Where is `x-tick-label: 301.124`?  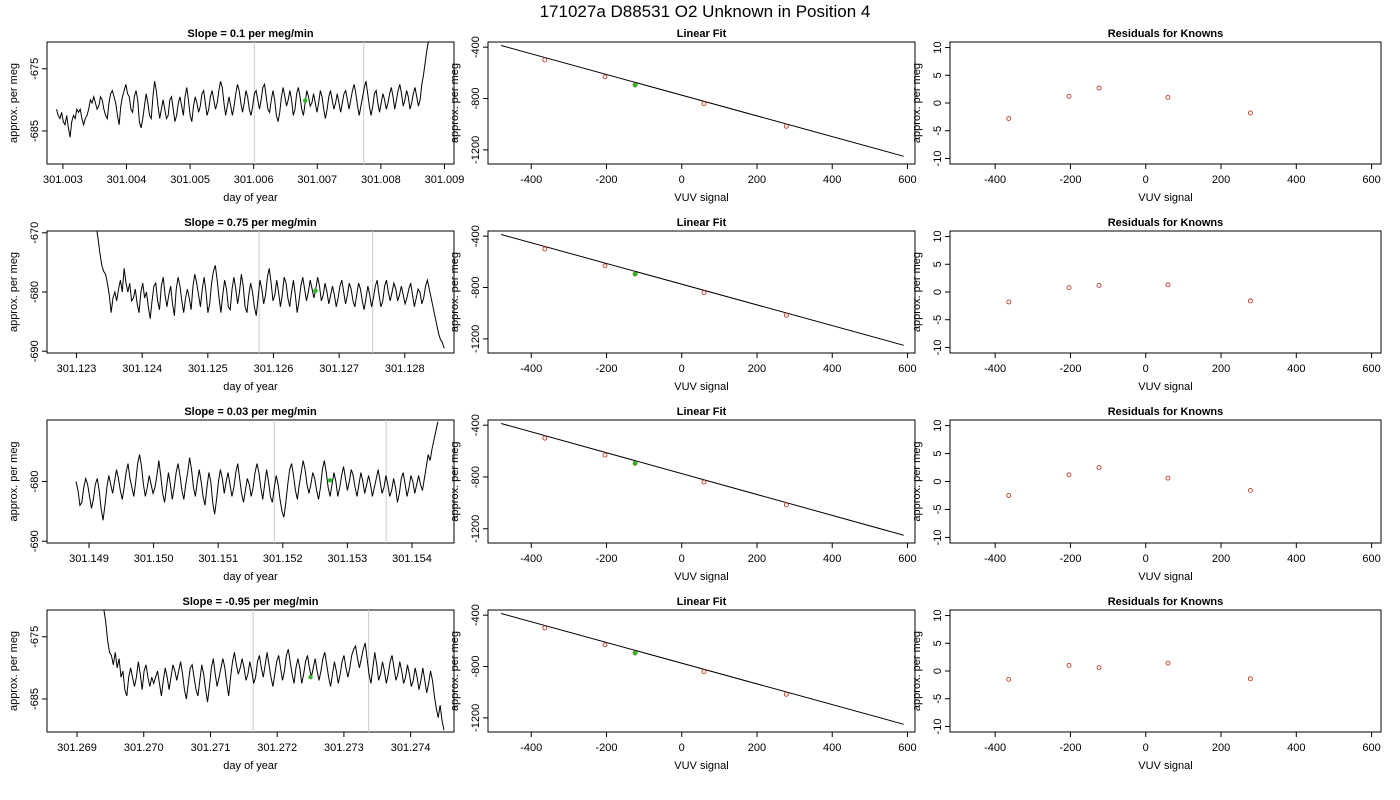 x-tick-label: 301.124 is located at coordinates (142, 369).